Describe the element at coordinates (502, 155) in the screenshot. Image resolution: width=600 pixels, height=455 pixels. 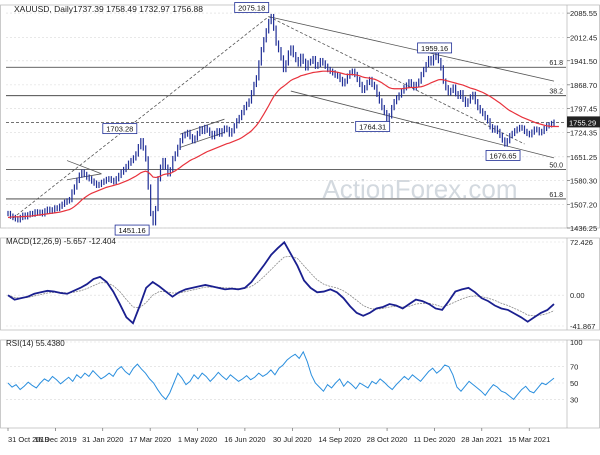
I see `price-annotation-label: 1676.65` at that location.